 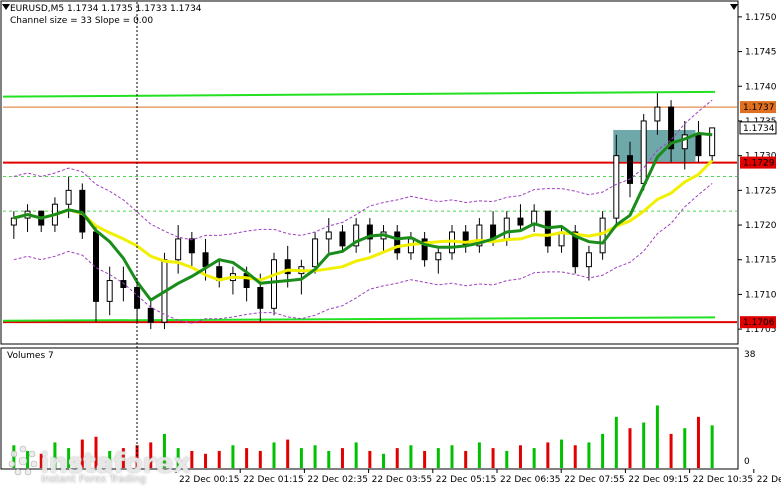 I want to click on time-tick-label: 22 Dec 05:15, so click(x=466, y=480).